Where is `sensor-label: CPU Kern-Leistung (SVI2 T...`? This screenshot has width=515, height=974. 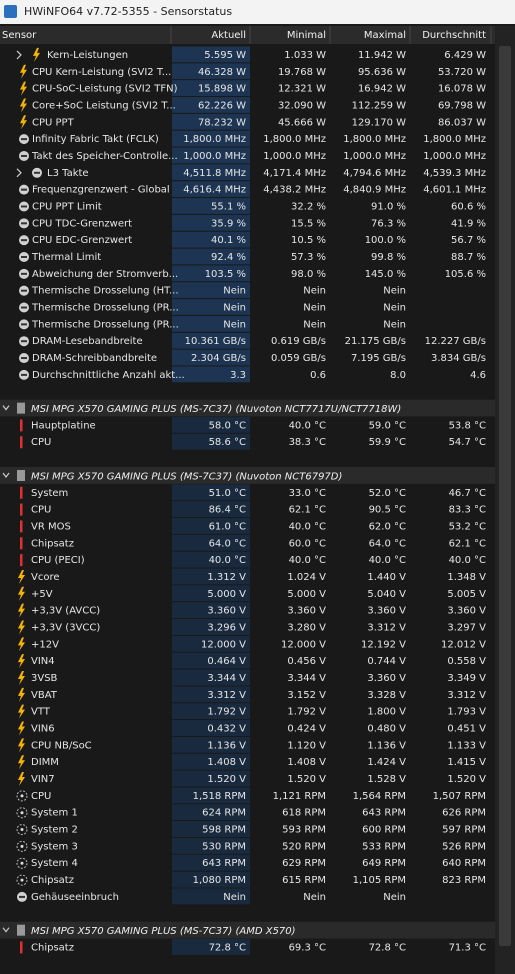 sensor-label: CPU Kern-Leistung (SVI2 T... is located at coordinates (101, 72).